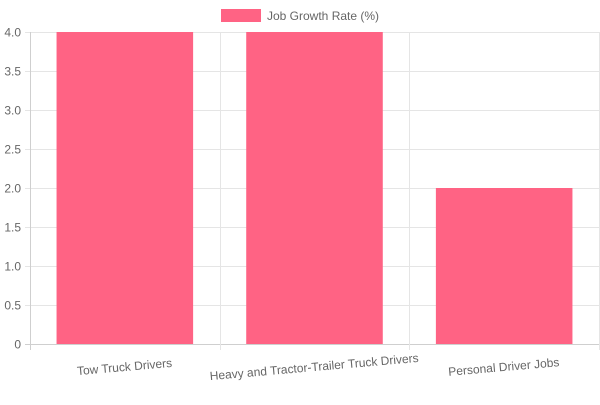 The height and width of the screenshot is (405, 600). I want to click on y-tick-label: 4.0, so click(12, 33).